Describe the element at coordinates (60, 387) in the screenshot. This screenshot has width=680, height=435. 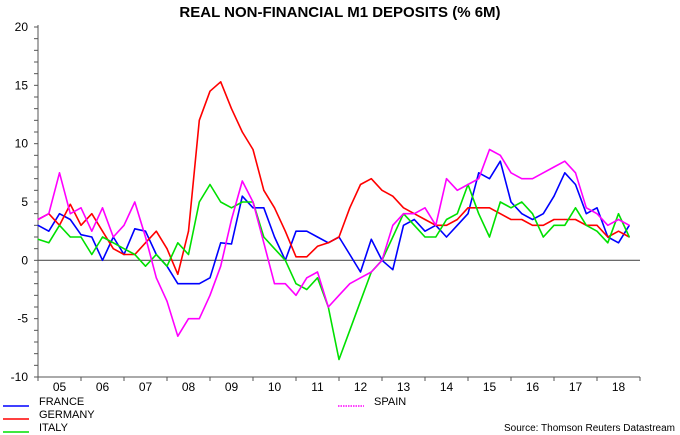
I see `x-tick-label: 05` at that location.